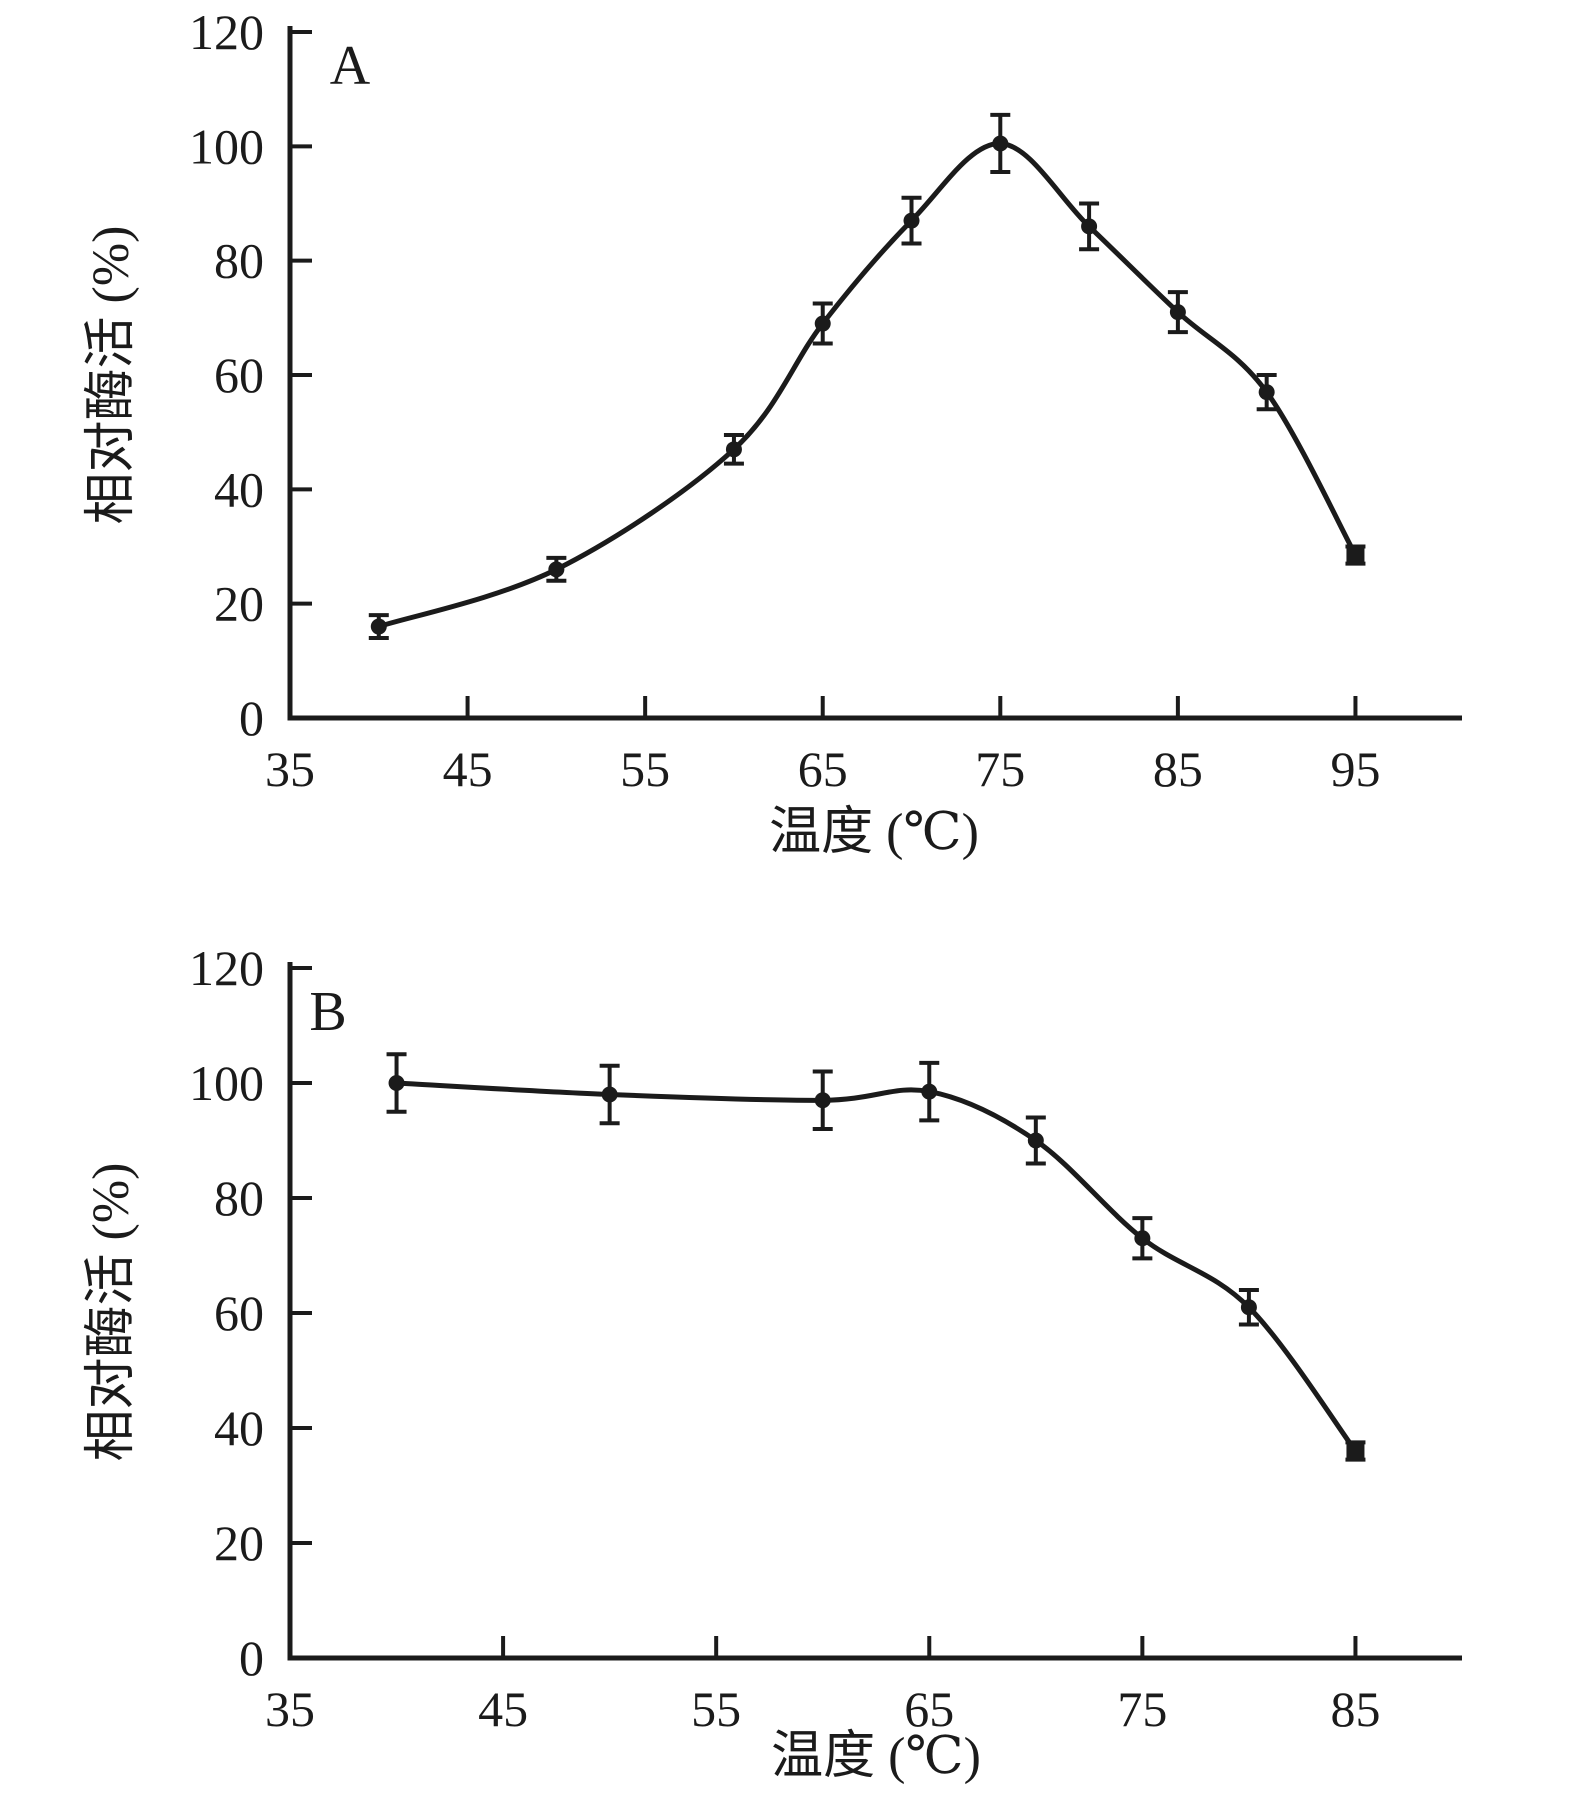  I want to click on panel-b-letter: B, so click(328, 1012).